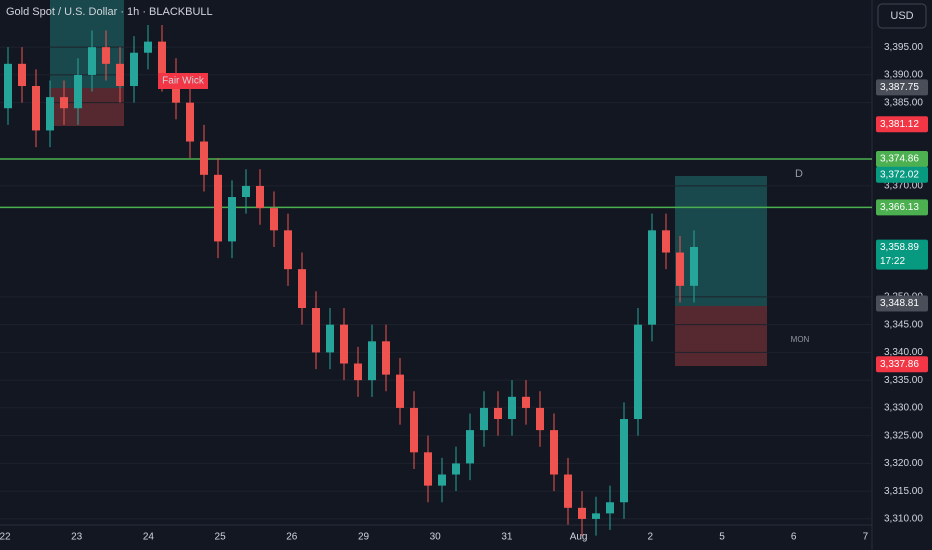  I want to click on x-tick-label: 22, so click(5, 537).